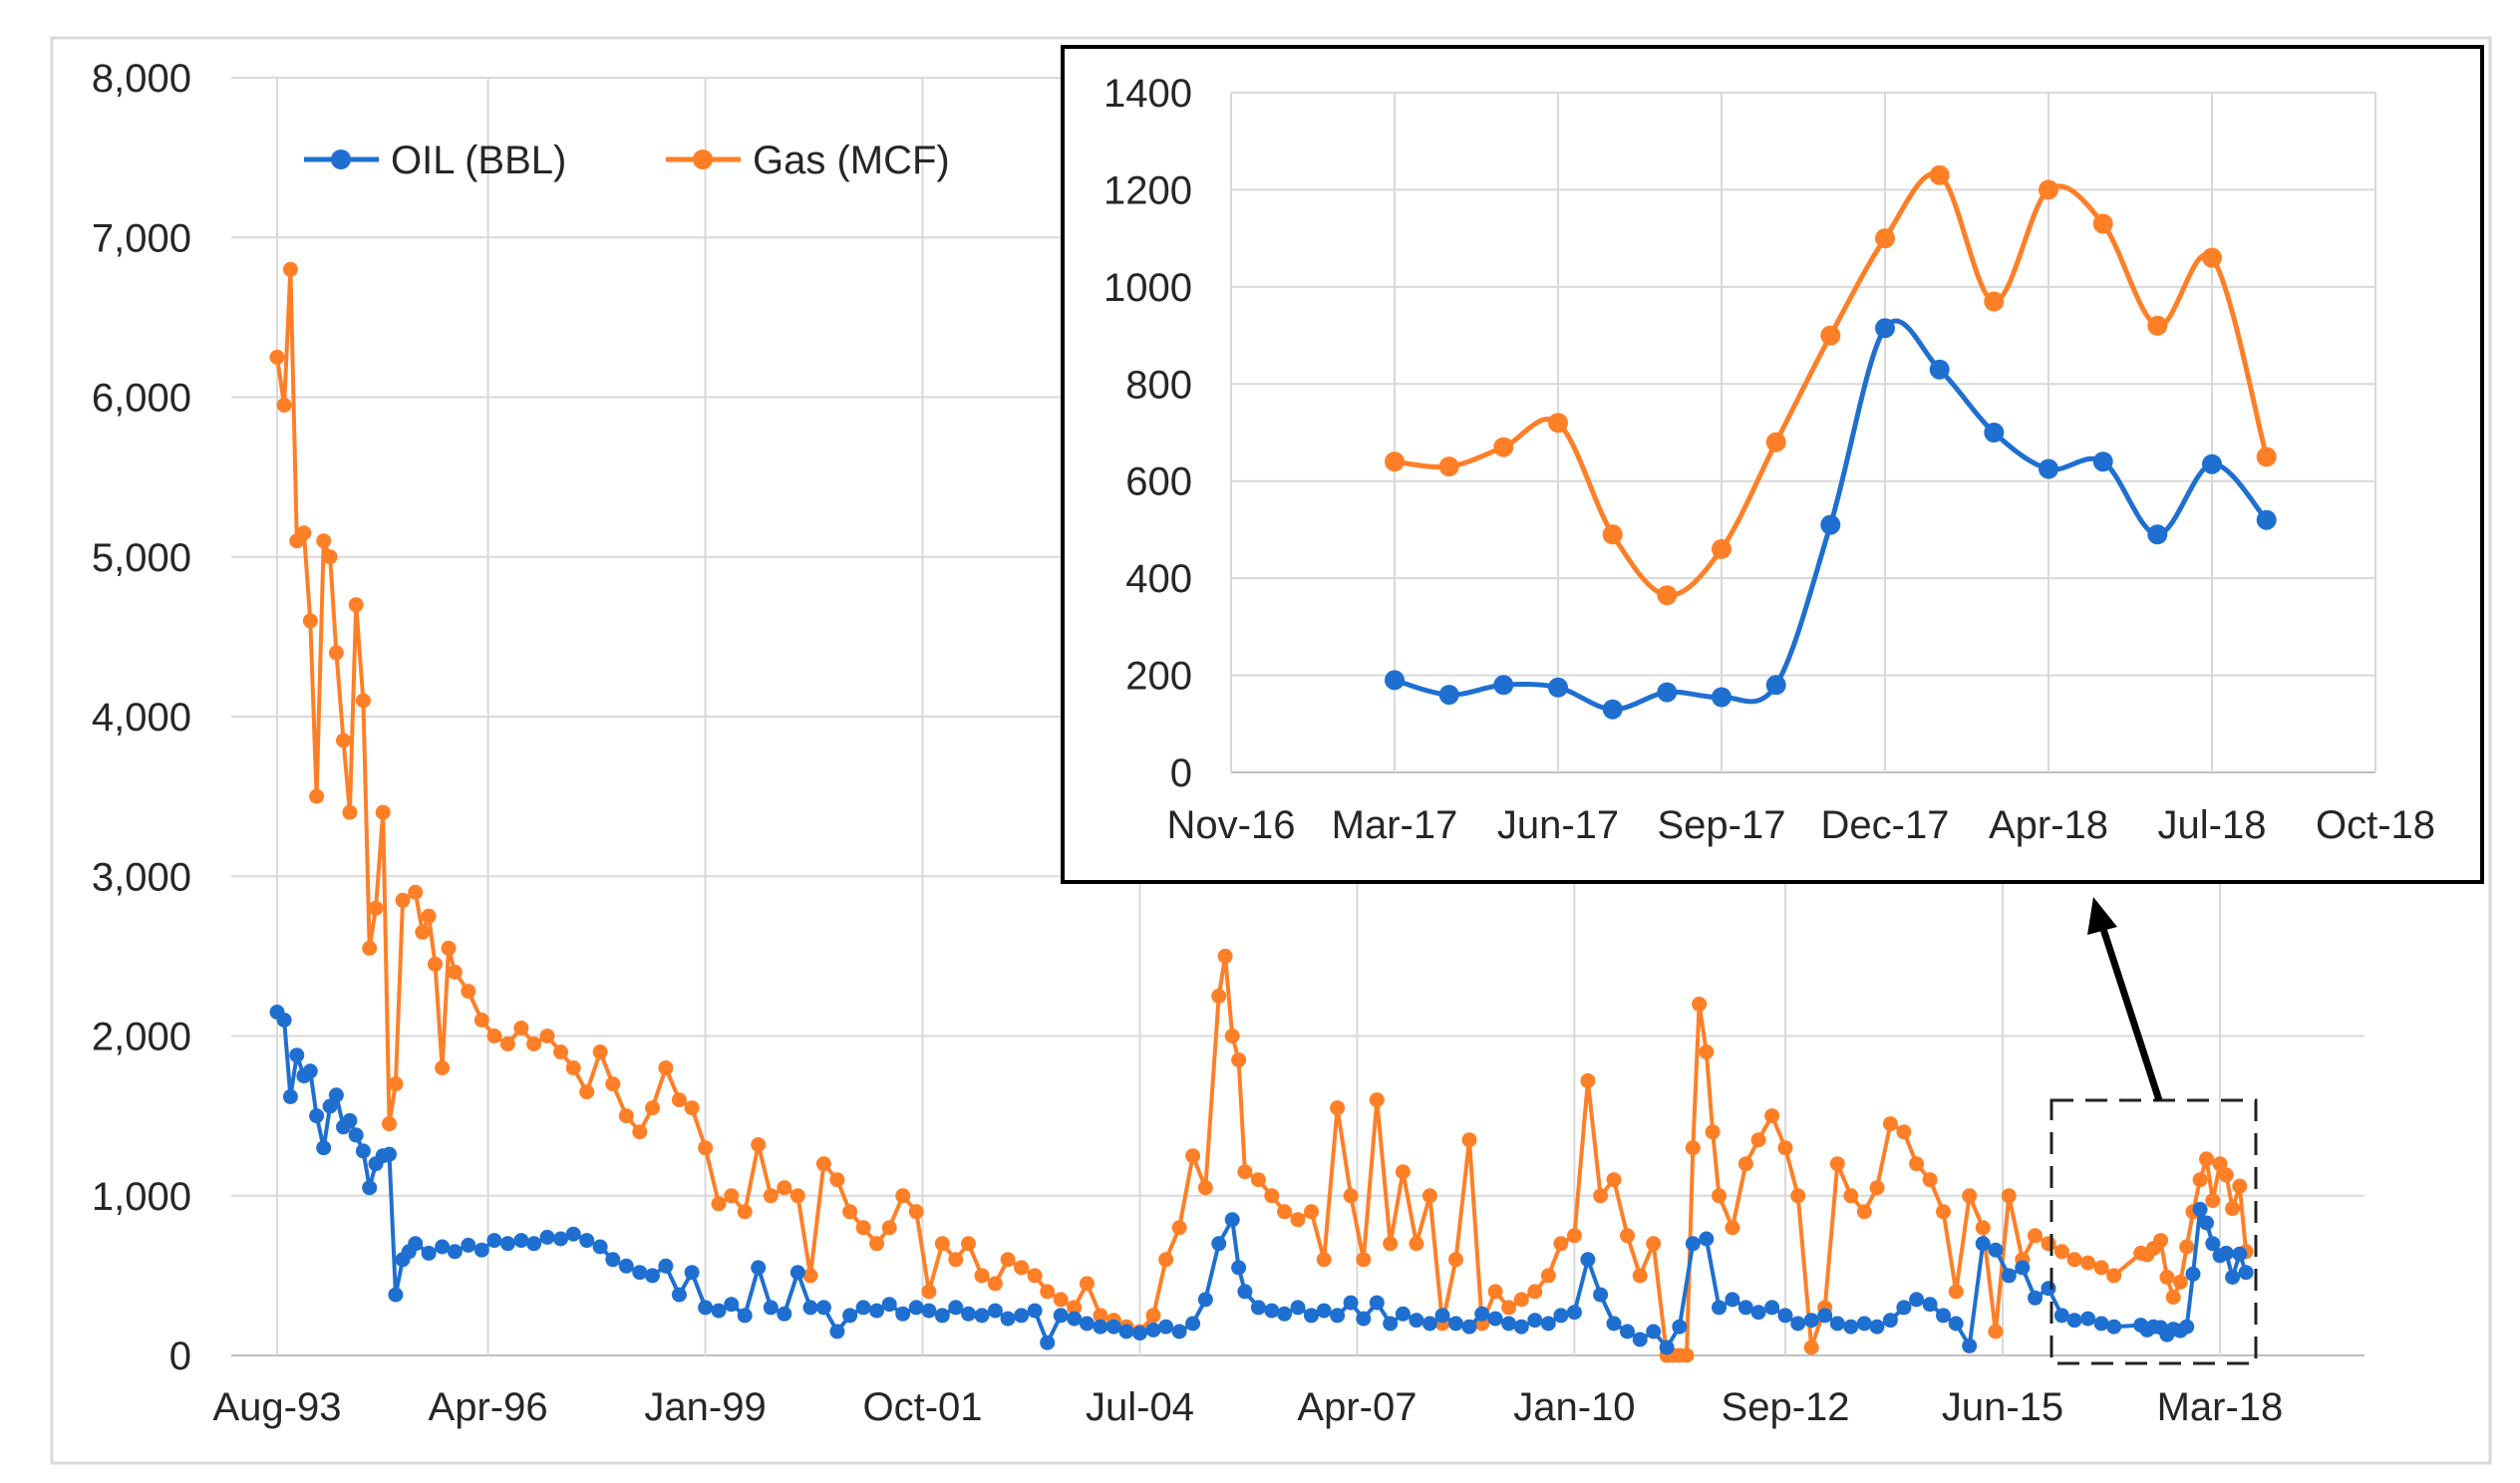  Describe the element at coordinates (922, 1407) in the screenshot. I see `main-x-tick-label: Oct-01` at that location.